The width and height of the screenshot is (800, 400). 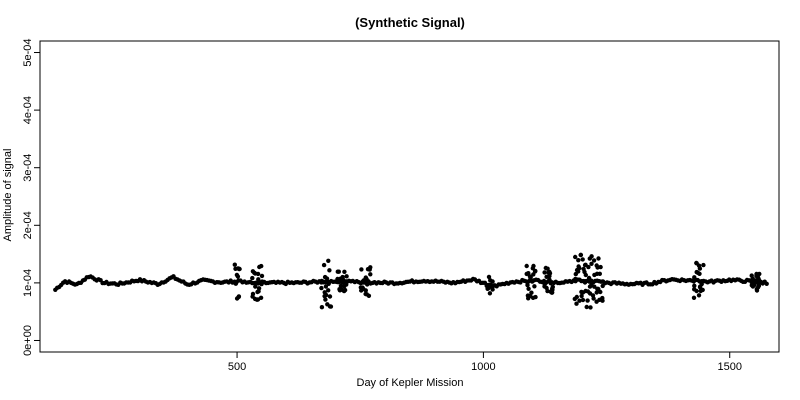 What do you see at coordinates (28, 283) in the screenshot?
I see `y-tick-label: 1e-04` at bounding box center [28, 283].